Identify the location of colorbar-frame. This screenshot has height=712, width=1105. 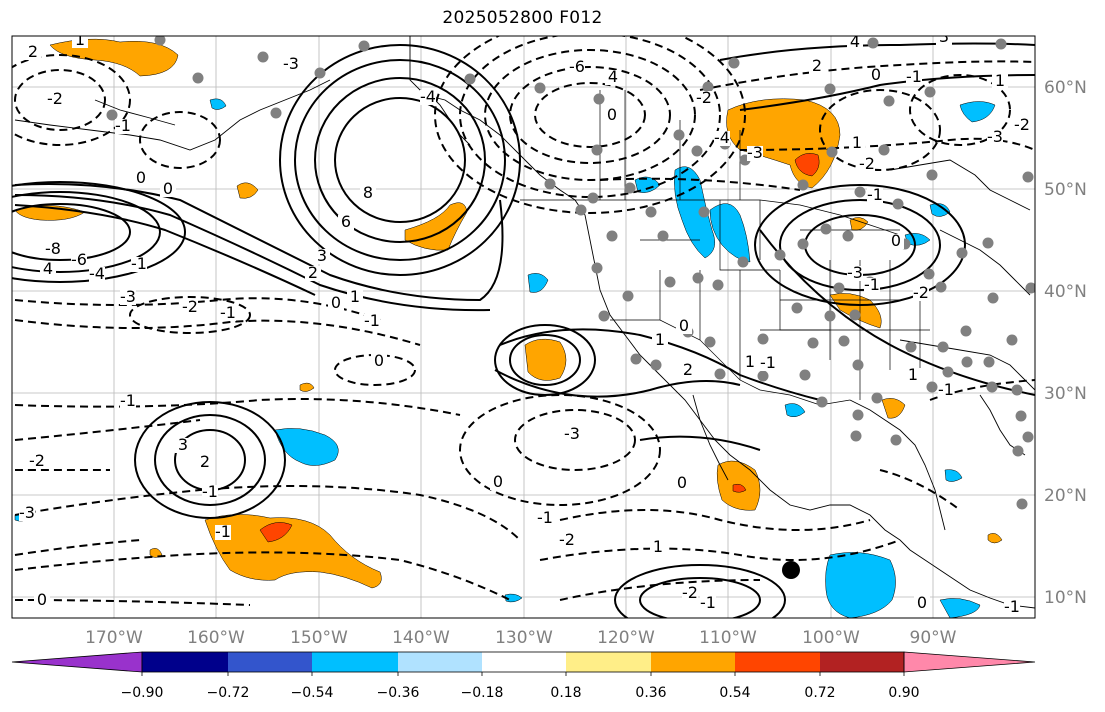
(523, 662).